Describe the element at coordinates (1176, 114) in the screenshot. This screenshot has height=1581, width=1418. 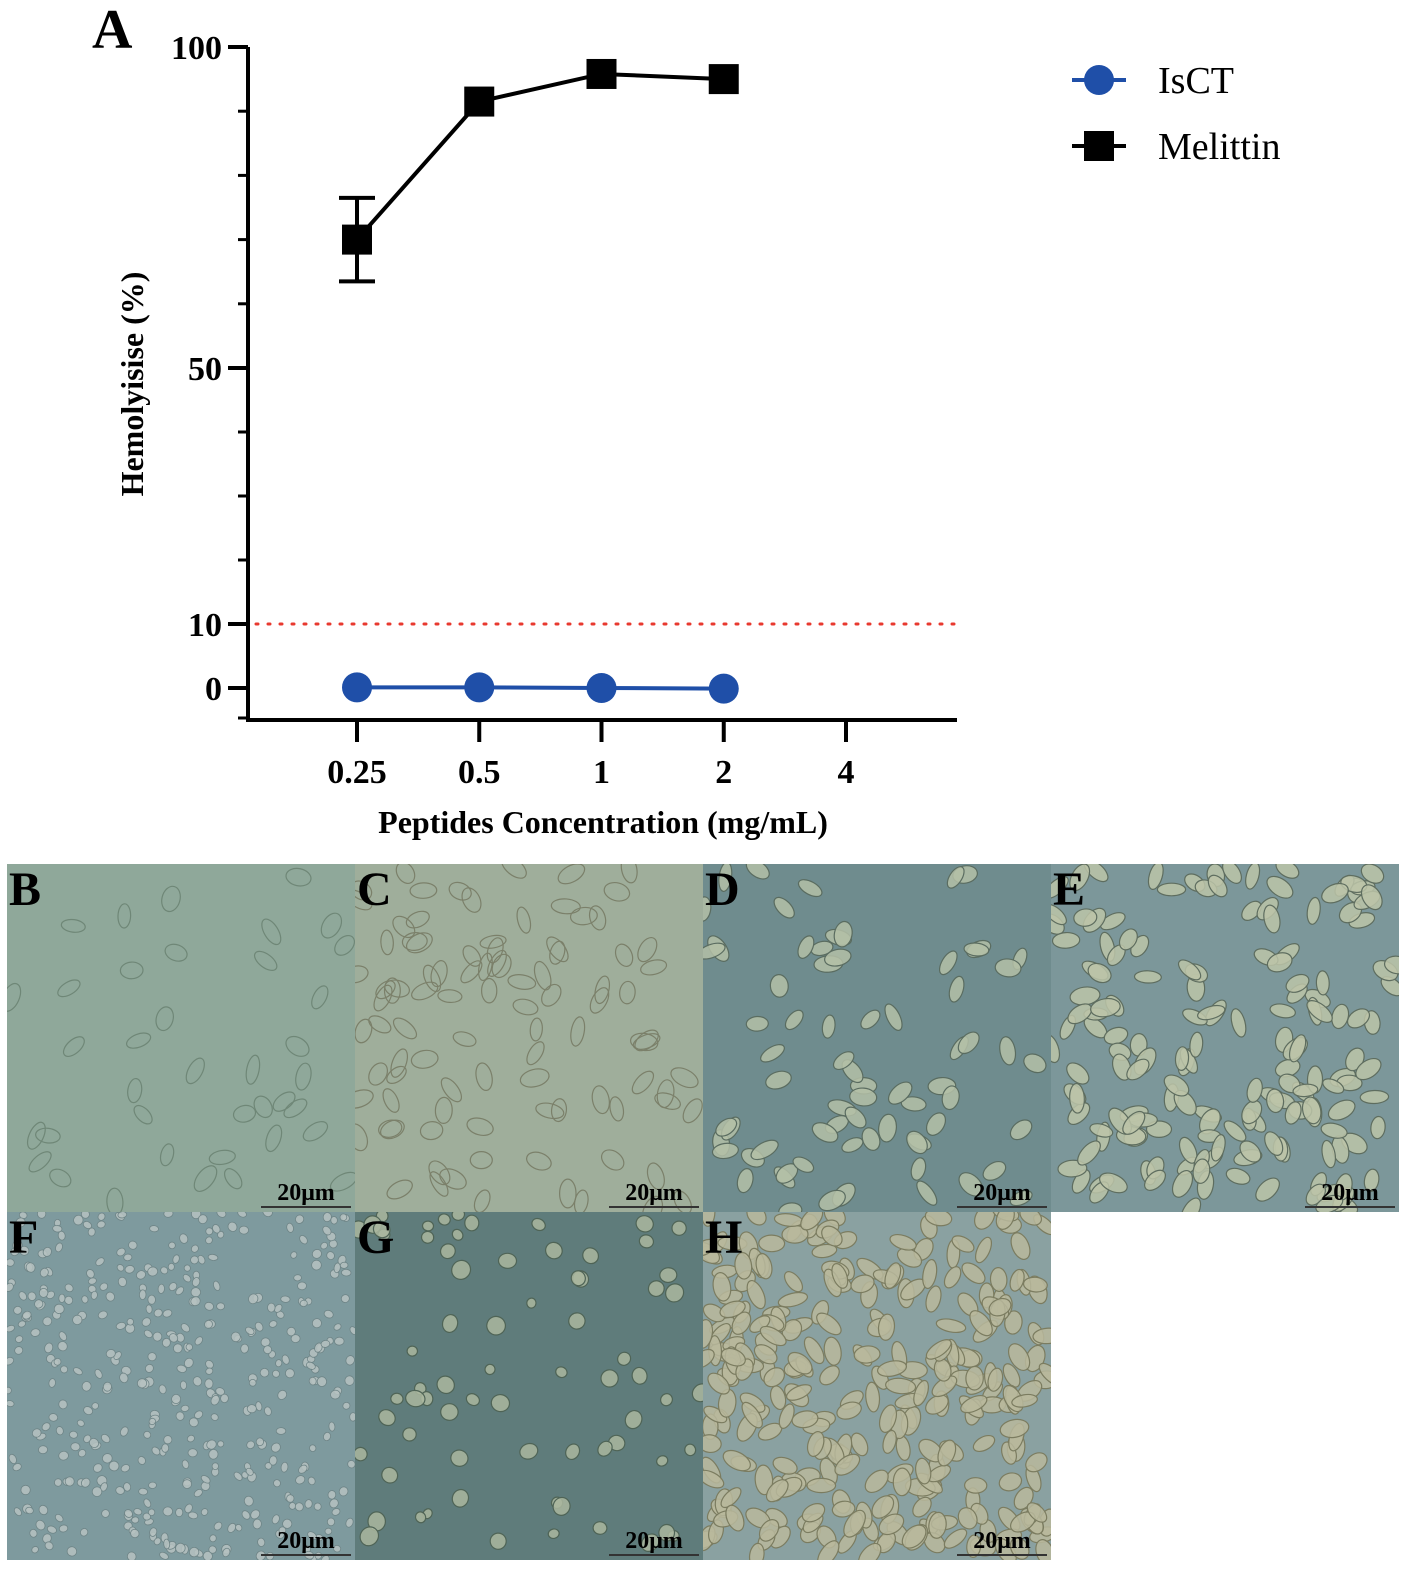
I see `legend: IsCT Melittin` at that location.